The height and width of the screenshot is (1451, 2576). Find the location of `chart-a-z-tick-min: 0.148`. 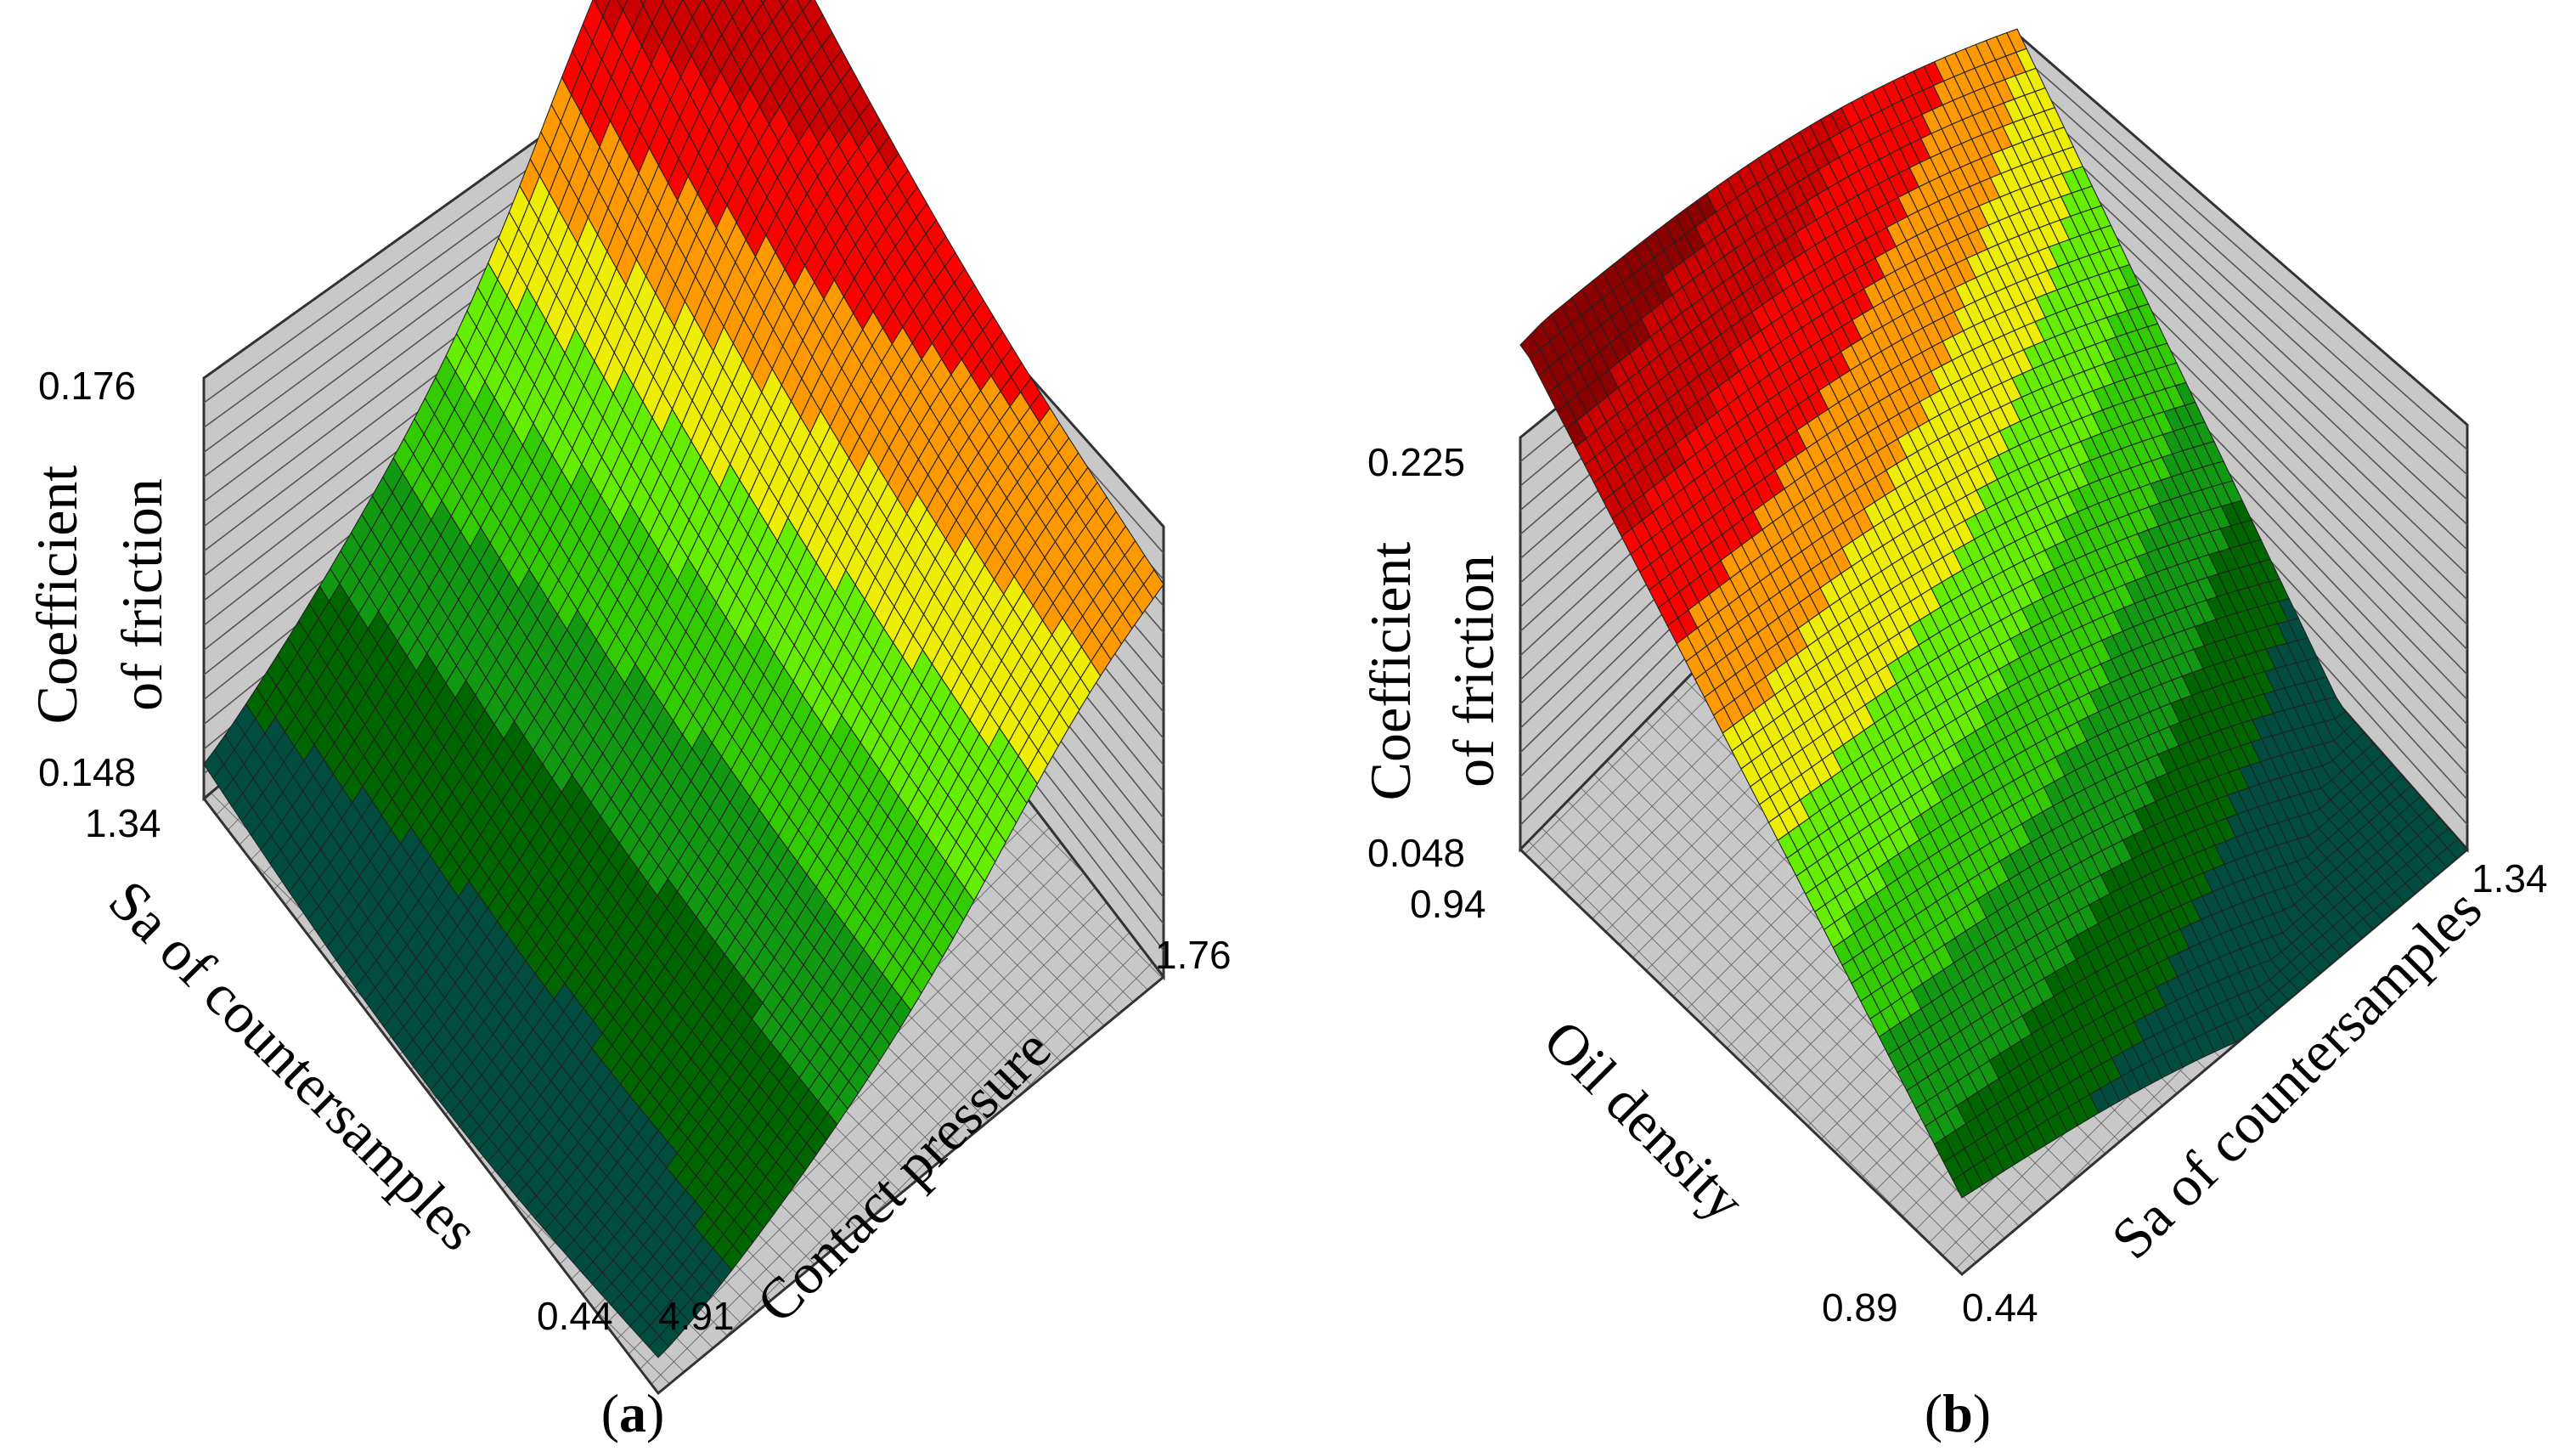

chart-a-z-tick-min: 0.148 is located at coordinates (87, 772).